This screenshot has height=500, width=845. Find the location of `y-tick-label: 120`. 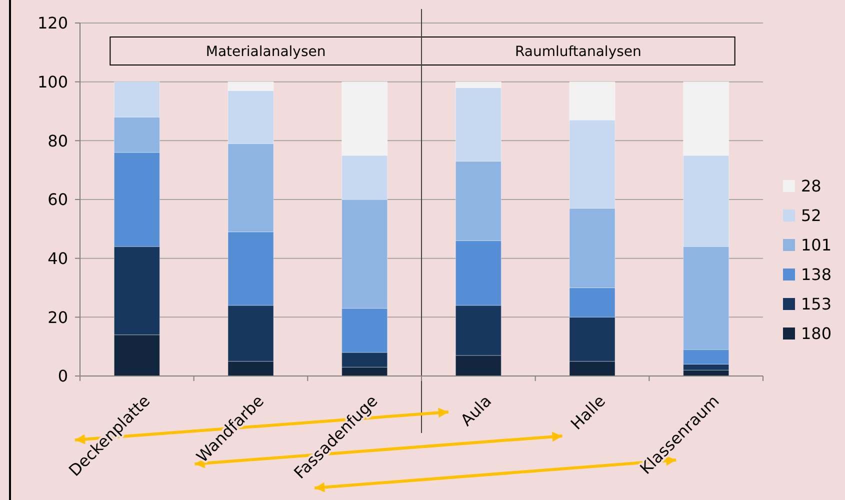

y-tick-label: 120 is located at coordinates (52, 23).